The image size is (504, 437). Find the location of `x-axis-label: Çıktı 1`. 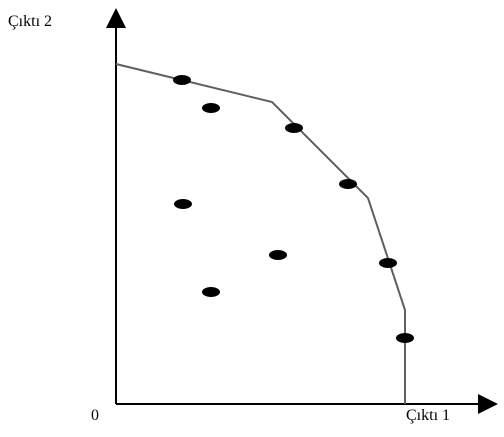

x-axis-label: Çıktı 1 is located at coordinates (428, 415).